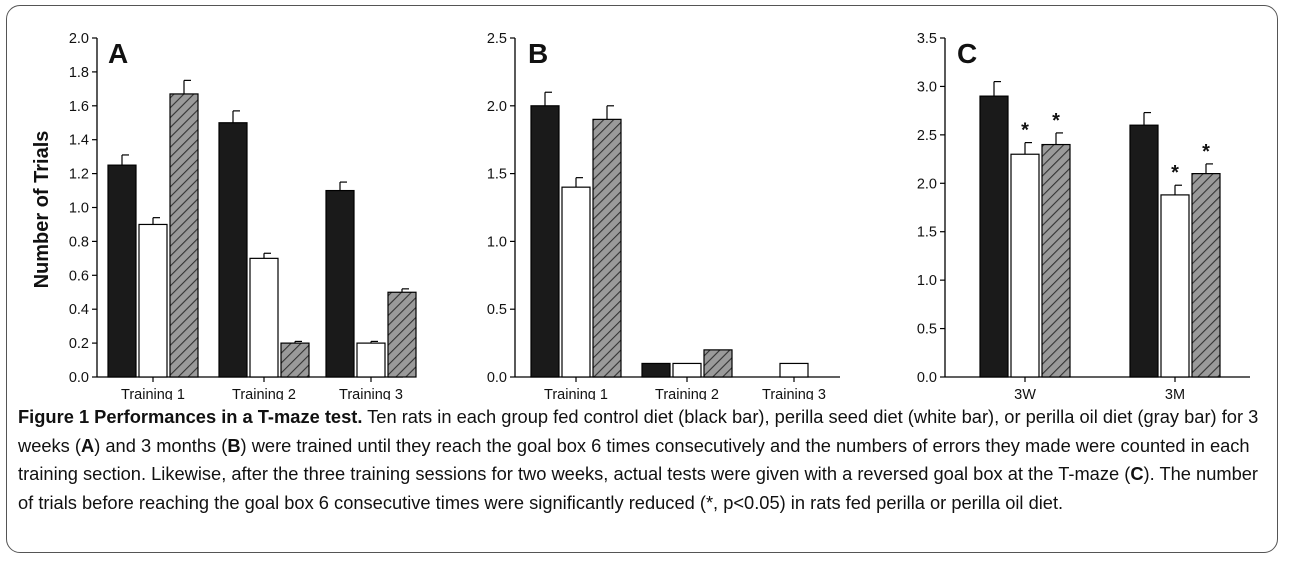 This screenshot has width=1290, height=562. Describe the element at coordinates (79, 242) in the screenshot. I see `y-tick-label: 0.8` at that location.